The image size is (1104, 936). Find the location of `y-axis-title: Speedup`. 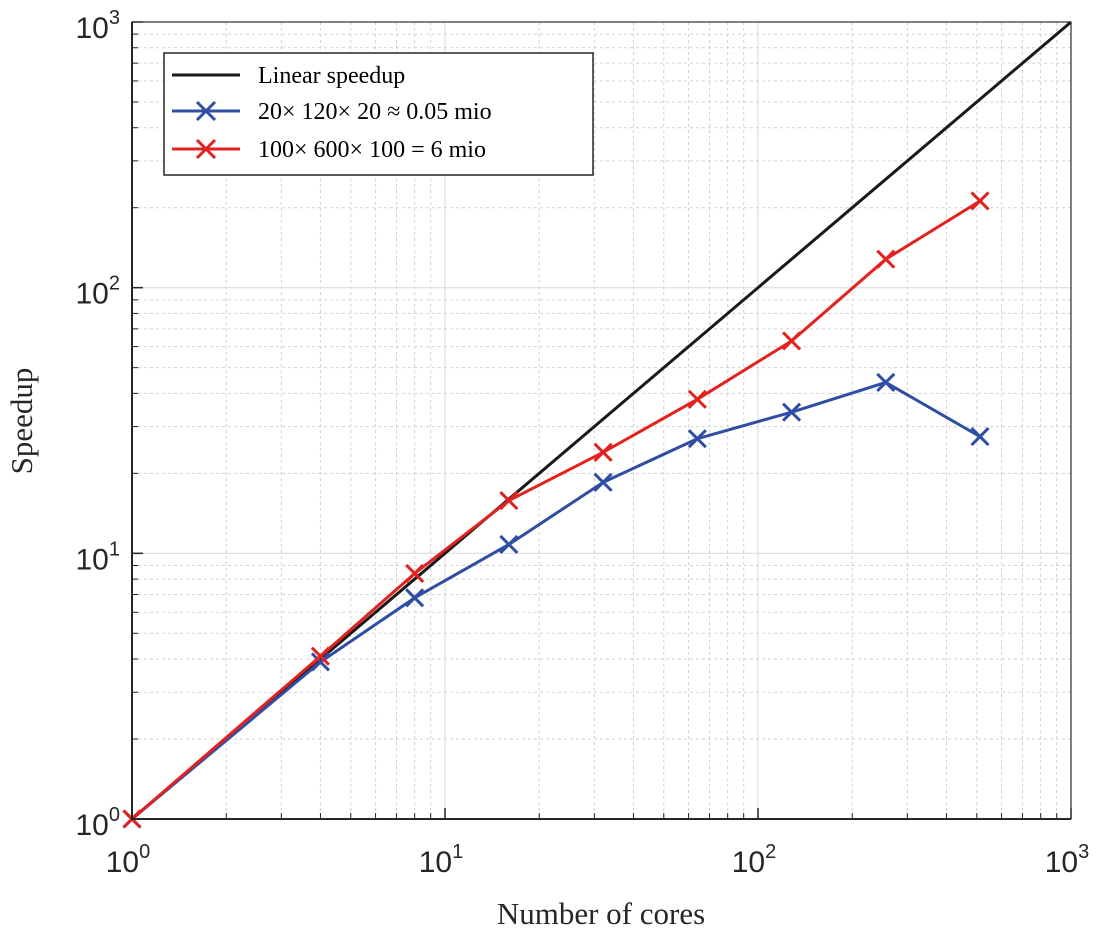

y-axis-title: Speedup is located at coordinates (21, 421).